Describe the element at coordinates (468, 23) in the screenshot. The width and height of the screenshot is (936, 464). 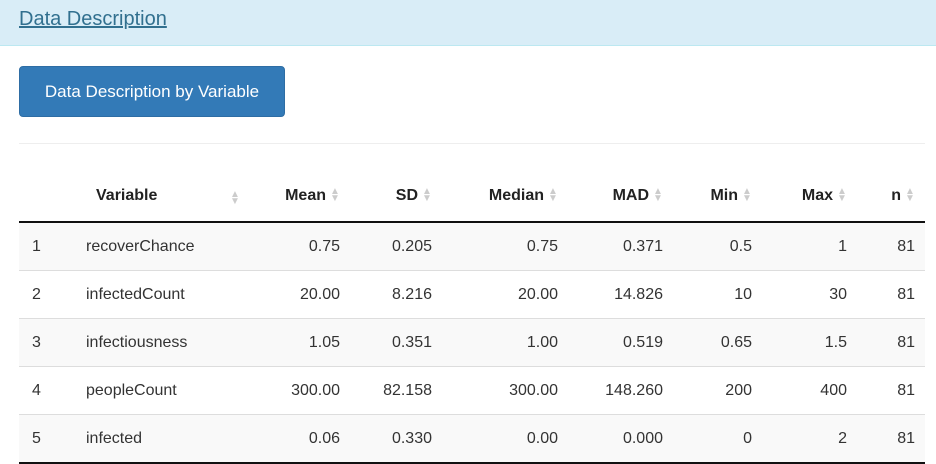
I see `header-bar: Data Description` at that location.